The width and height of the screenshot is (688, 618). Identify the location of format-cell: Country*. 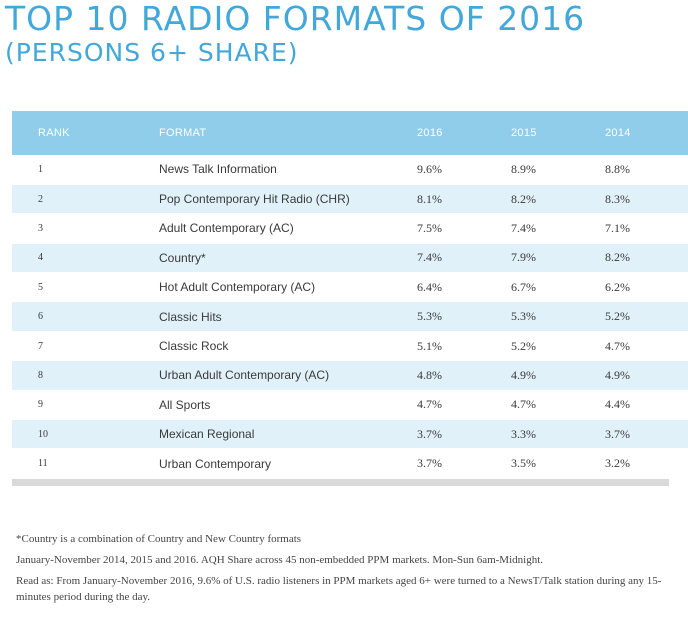
(182, 257).